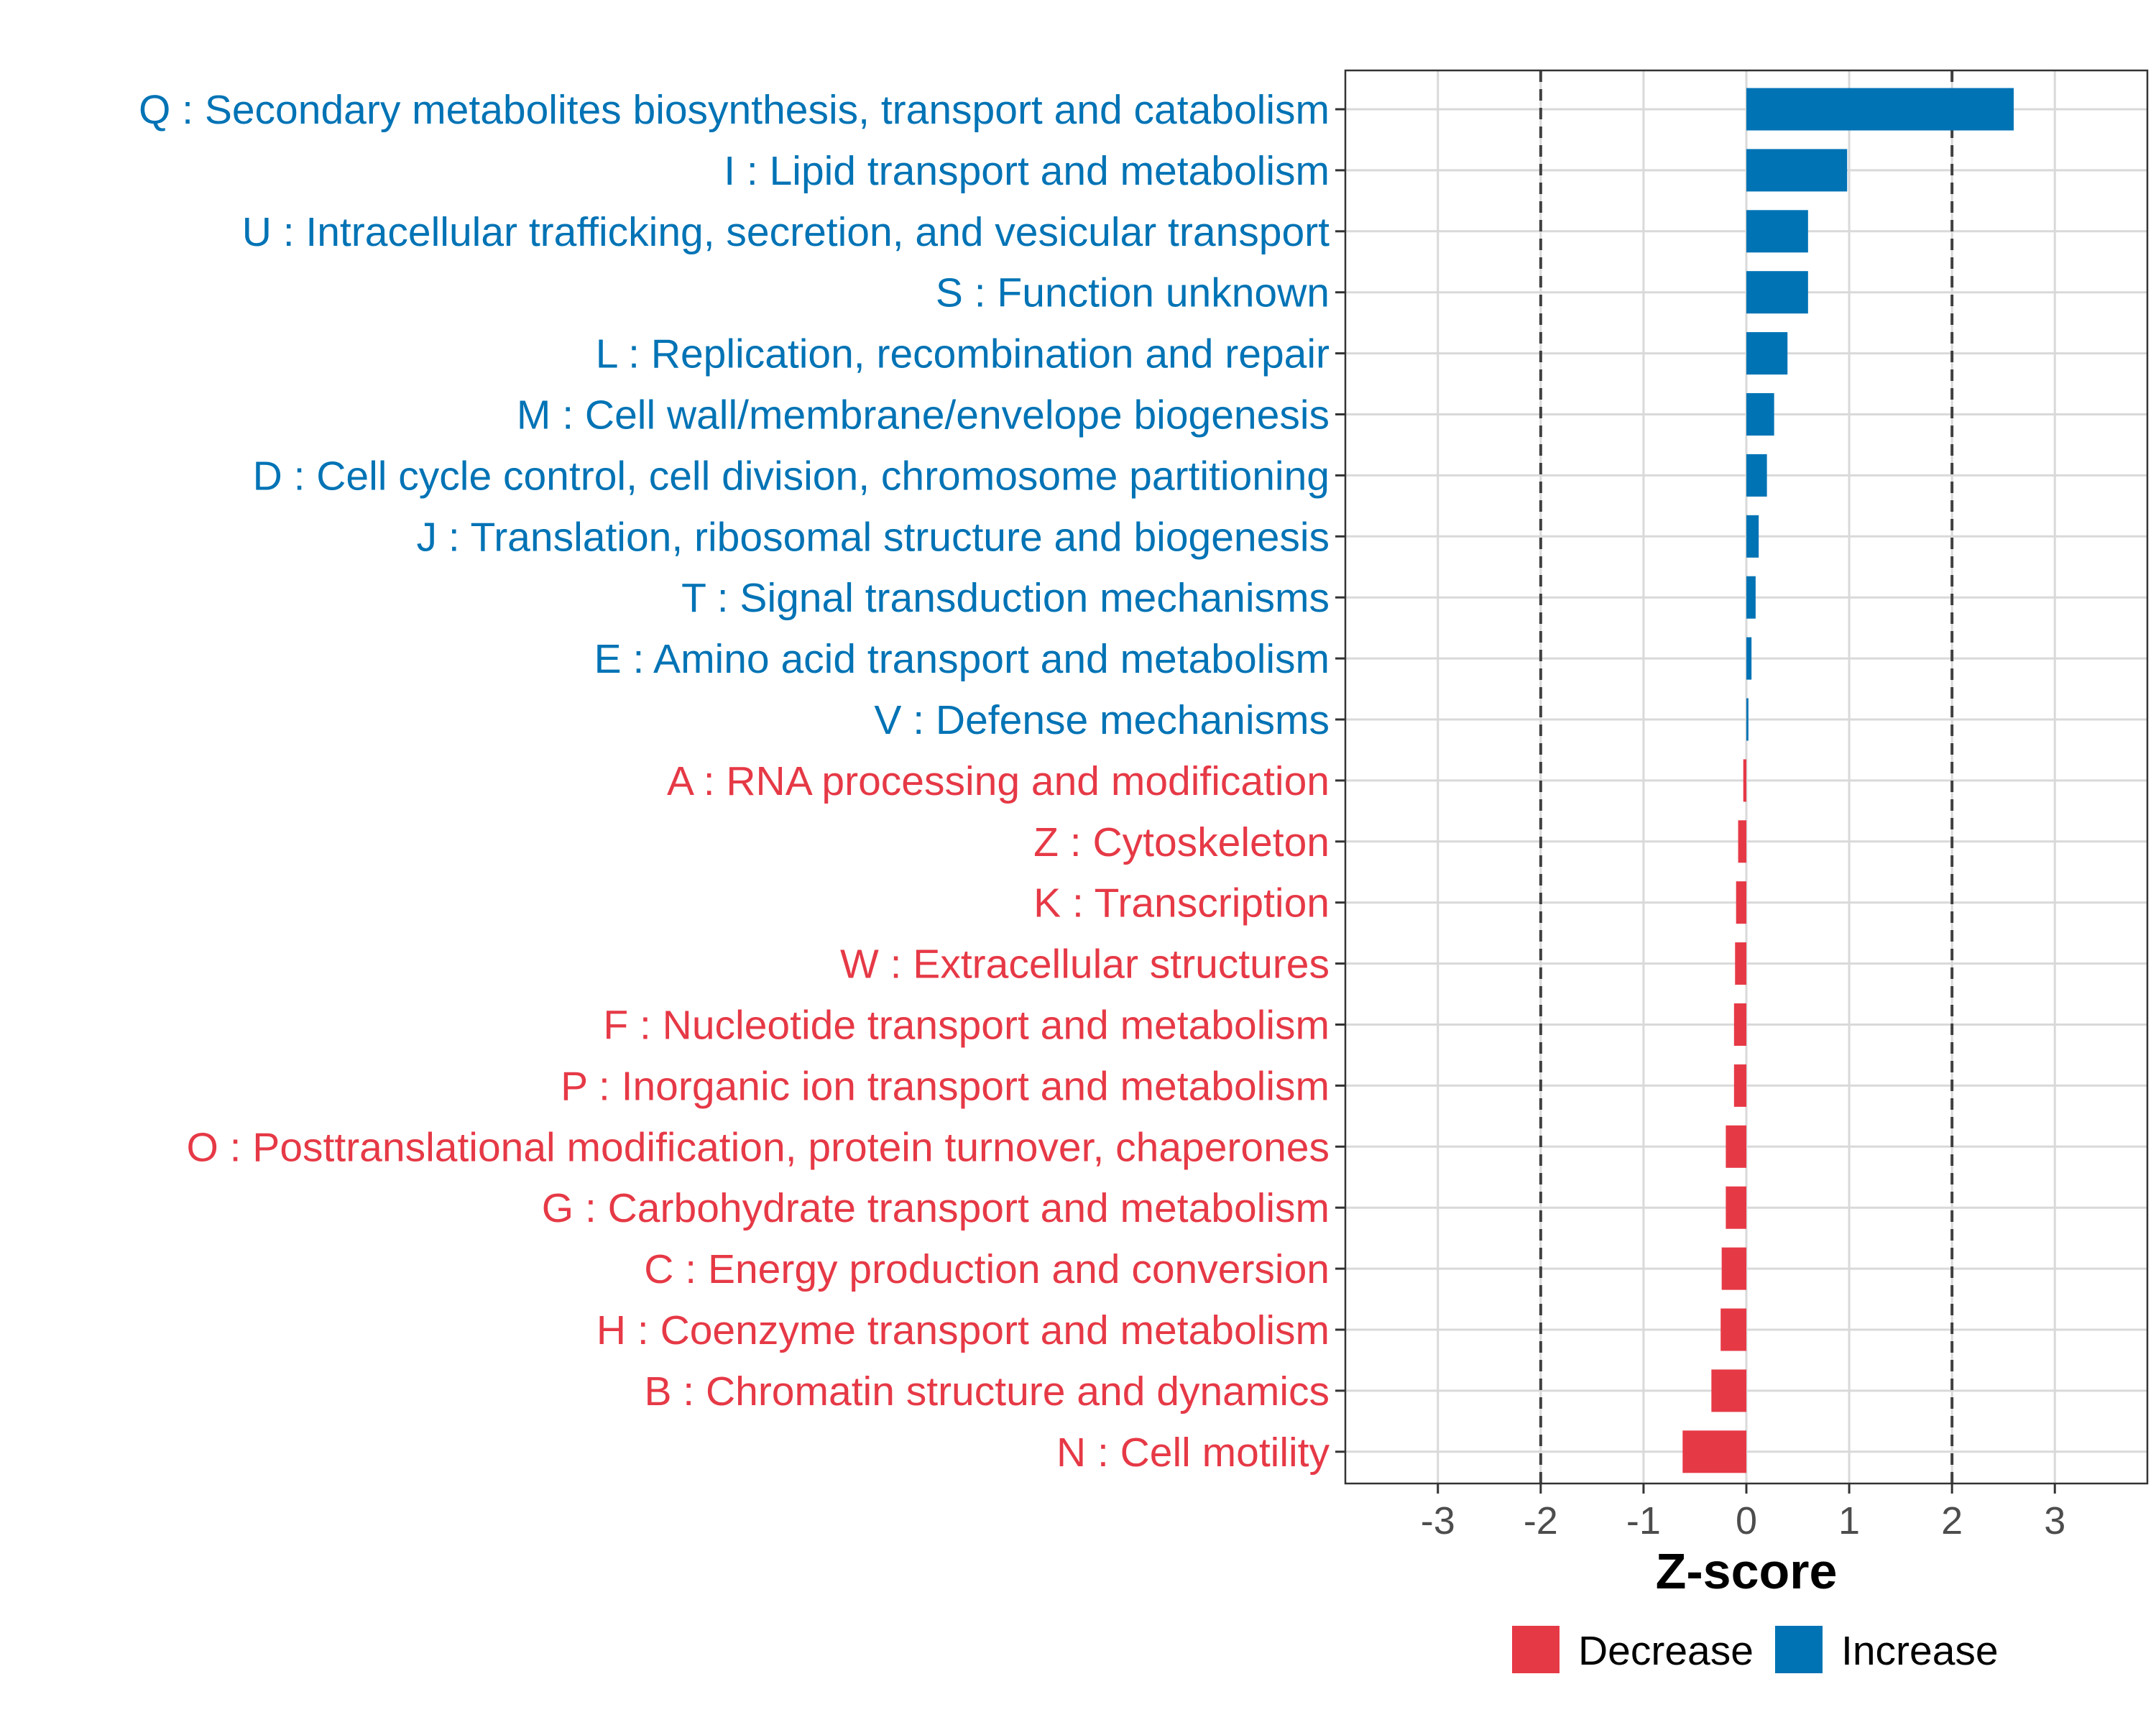 The height and width of the screenshot is (1725, 2156). Describe the element at coordinates (962, 659) in the screenshot. I see `category-label: E : Amino acid transport and metabolism` at that location.